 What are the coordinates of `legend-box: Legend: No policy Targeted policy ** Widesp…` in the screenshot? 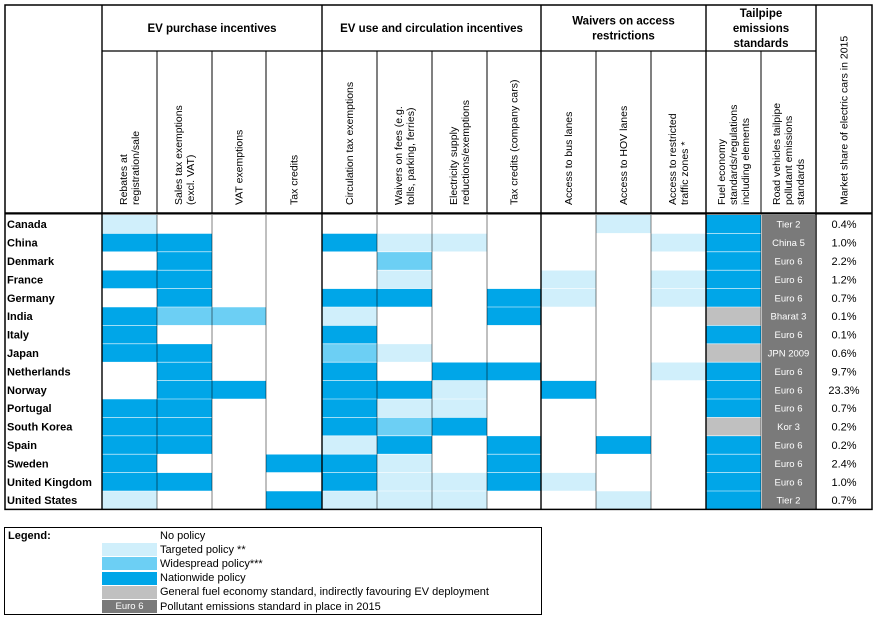 It's located at (273, 571).